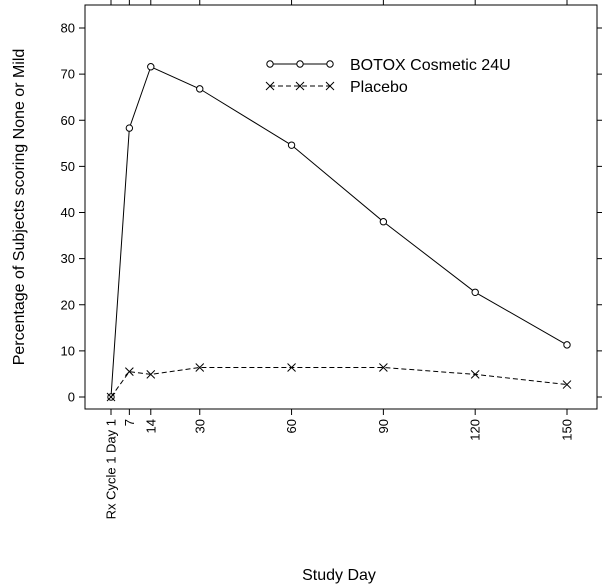  What do you see at coordinates (68, 74) in the screenshot?
I see `y-tick-label: 70` at bounding box center [68, 74].